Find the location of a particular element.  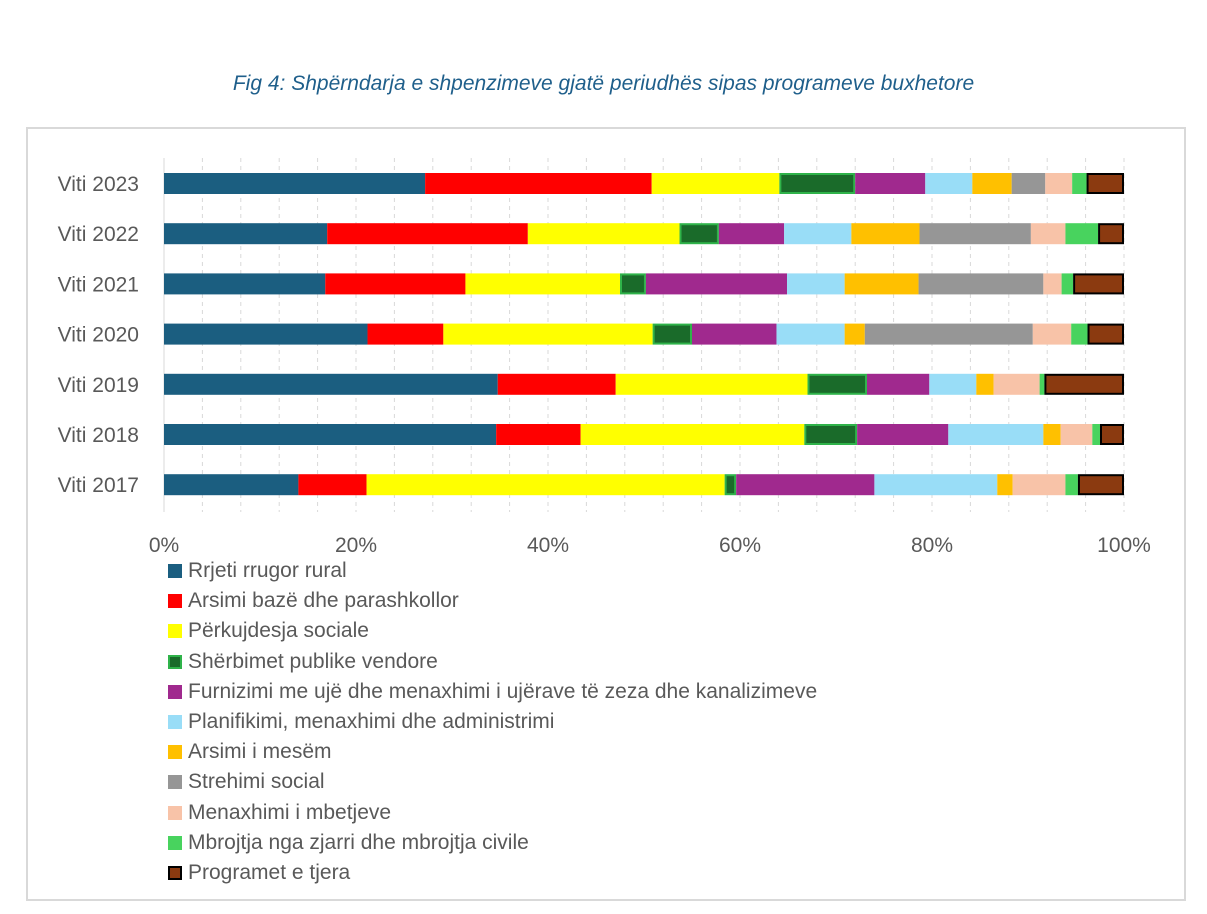

x-tick-label: 0% is located at coordinates (164, 545).